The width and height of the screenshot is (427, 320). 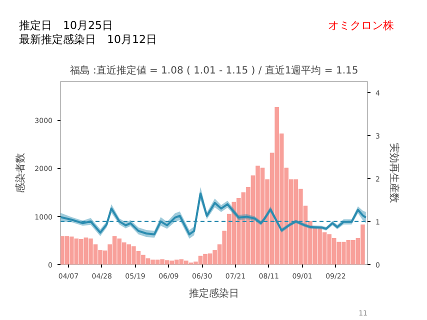 I want to click on chart-title: 福島 :直近推定値 = 1.08 ( 1.01 - 1.15 ) / 直近1週平均 = 1.15, so click(x=214, y=70).